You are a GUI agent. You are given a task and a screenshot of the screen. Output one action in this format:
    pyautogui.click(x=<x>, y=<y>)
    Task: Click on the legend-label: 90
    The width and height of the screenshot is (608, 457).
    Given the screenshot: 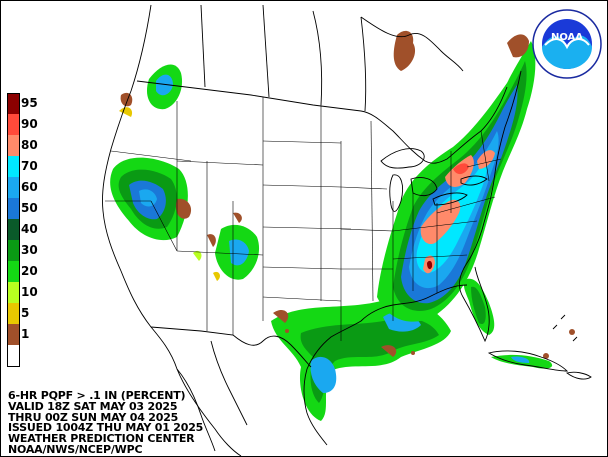 What is the action you would take?
    pyautogui.click(x=29, y=124)
    